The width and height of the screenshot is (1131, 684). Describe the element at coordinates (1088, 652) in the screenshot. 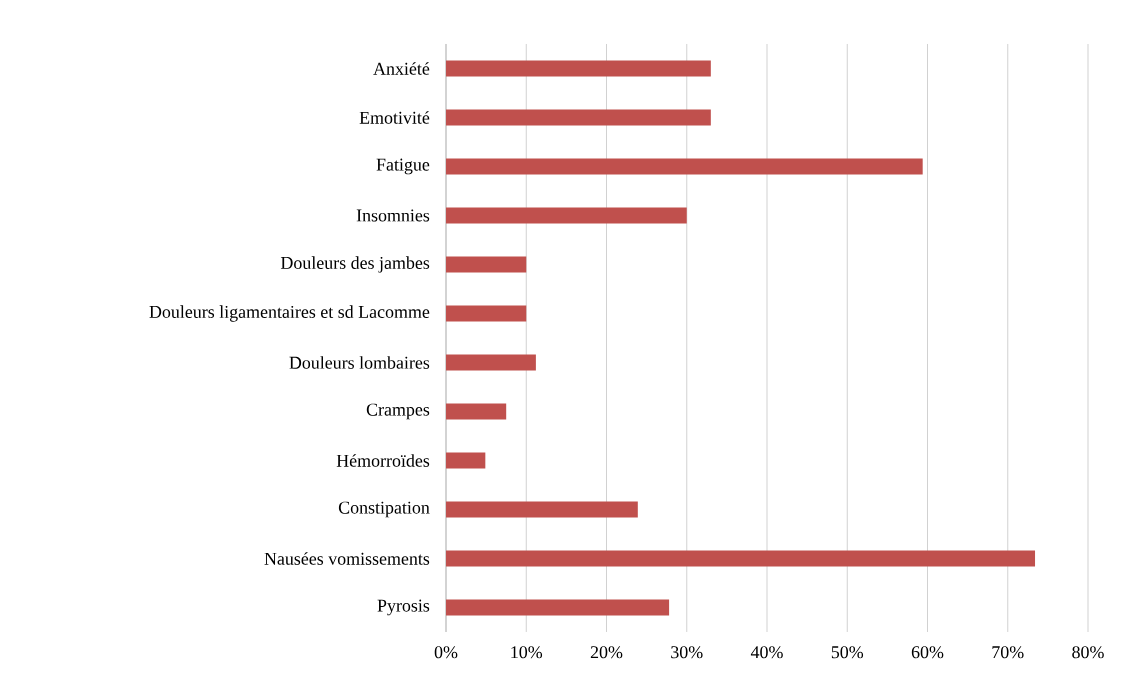

I see `x-tick-label: 80%` at that location.